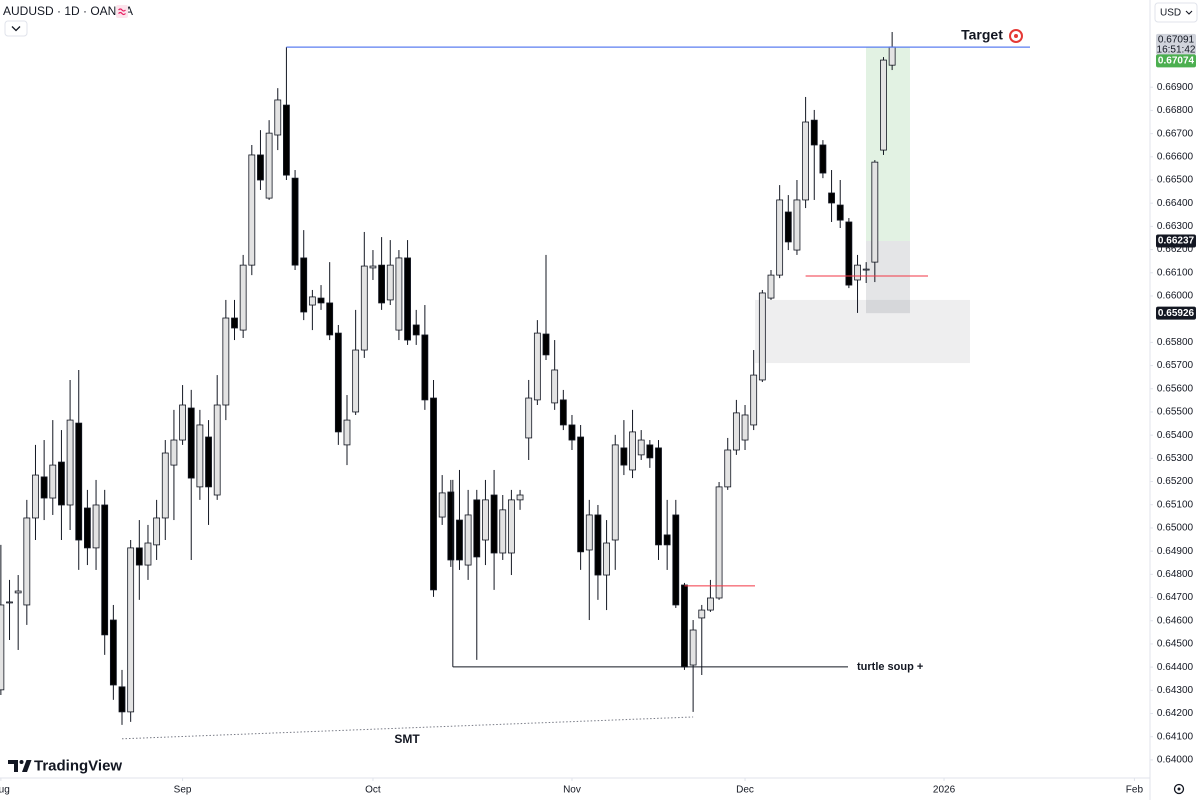 The width and height of the screenshot is (1200, 800). Describe the element at coordinates (1176, 12) in the screenshot. I see `currency-dropdown: USD` at that location.